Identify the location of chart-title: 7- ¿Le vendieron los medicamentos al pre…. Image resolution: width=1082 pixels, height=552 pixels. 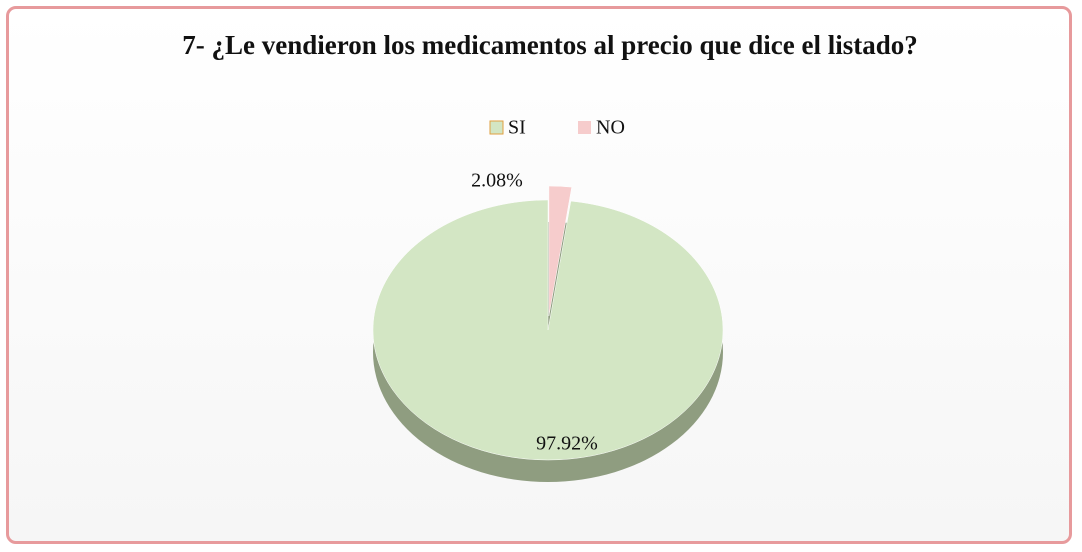
(550, 45).